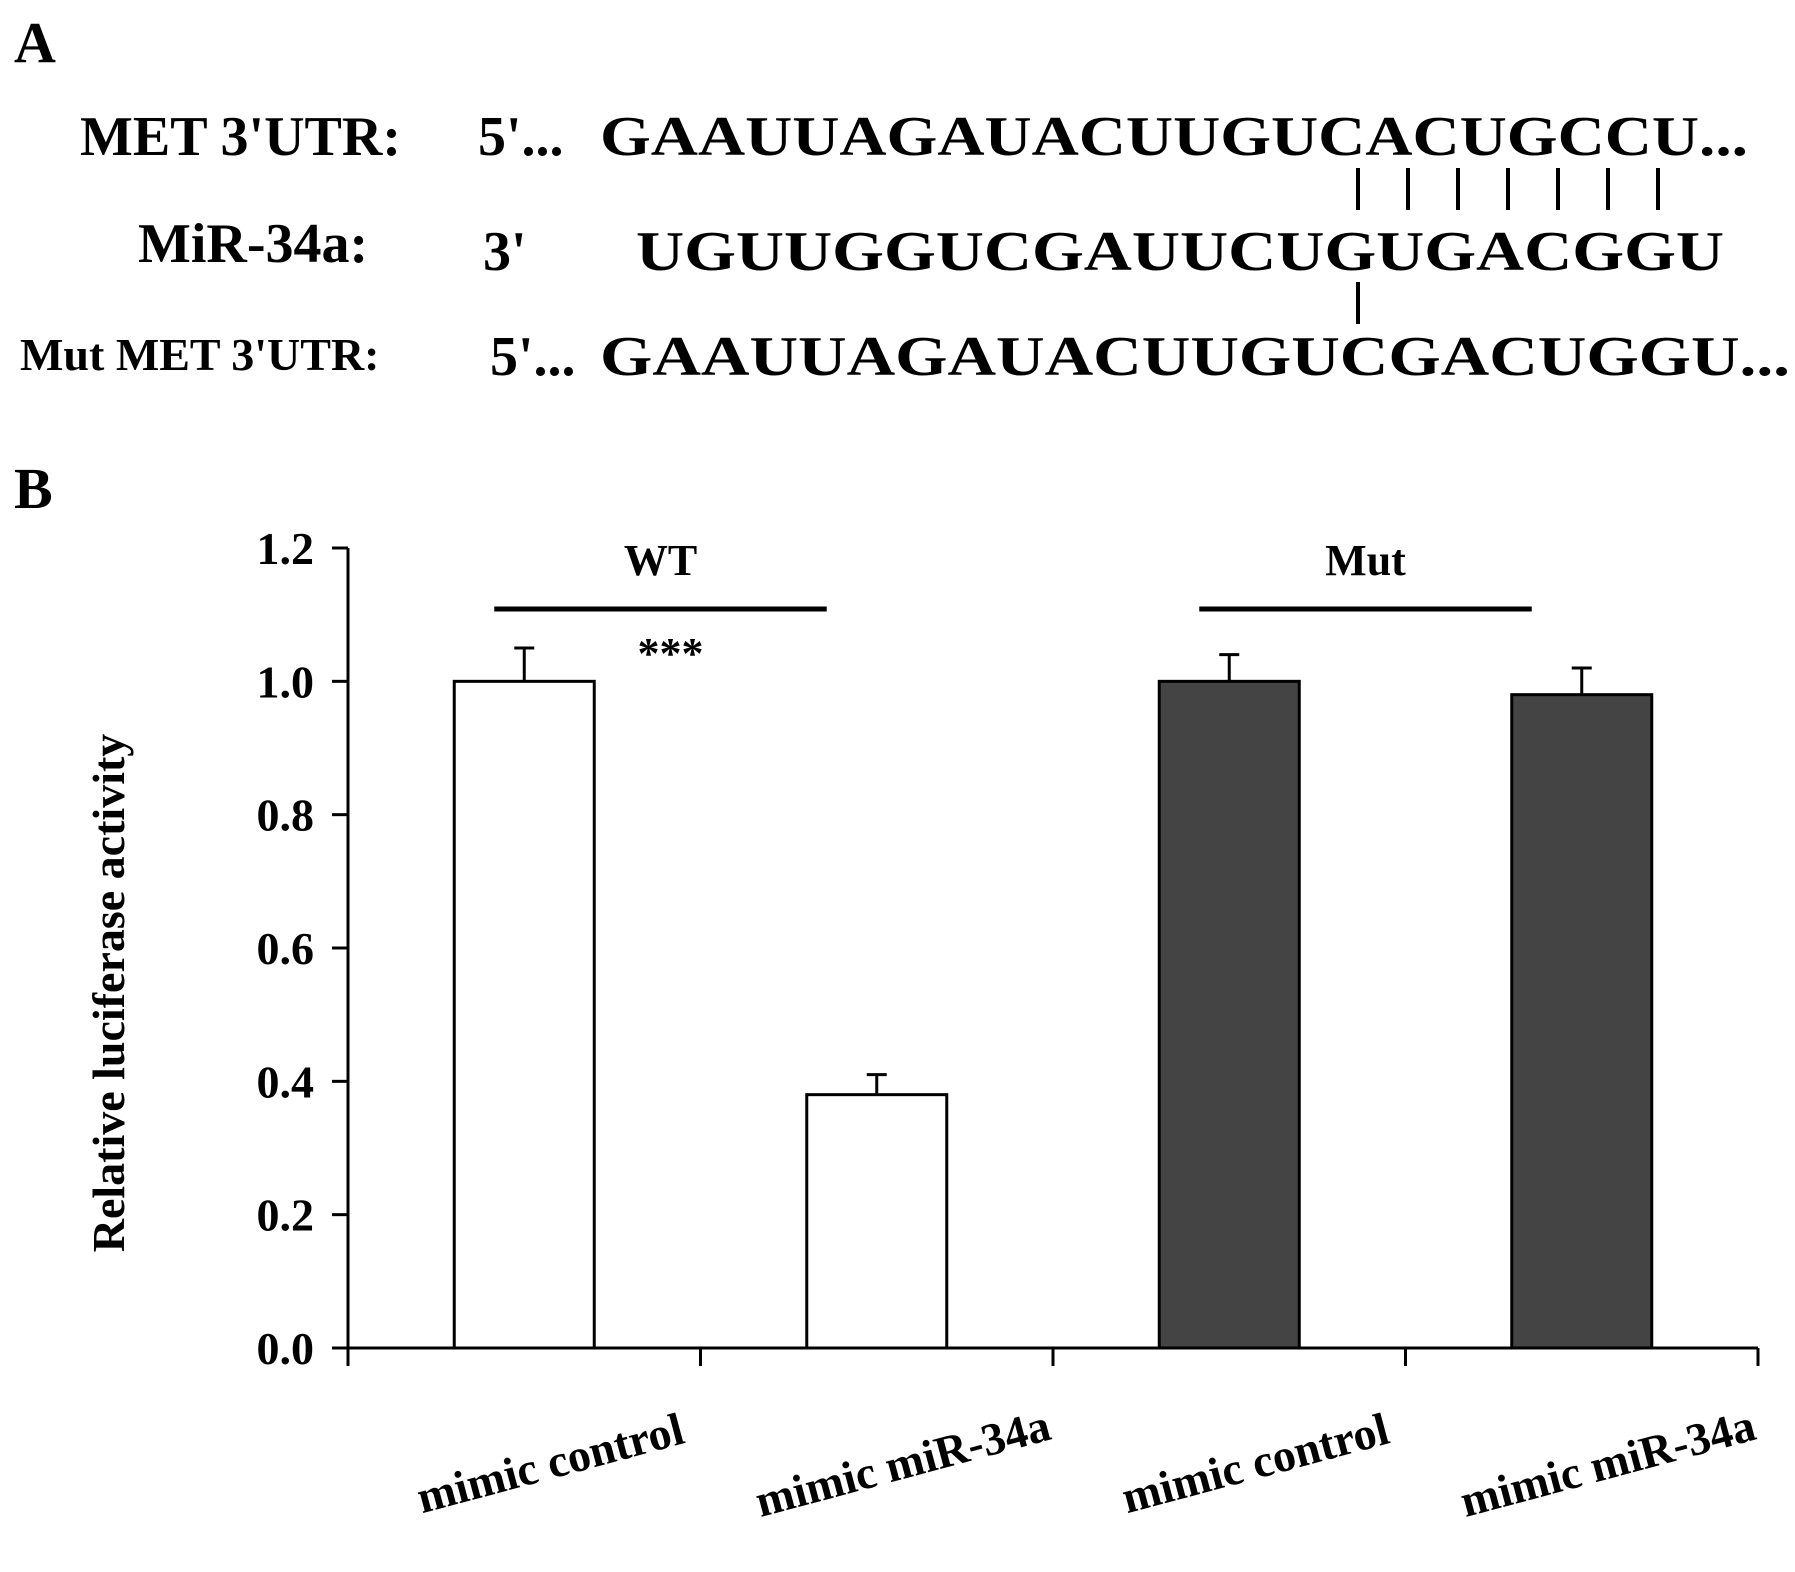 The width and height of the screenshot is (1795, 1572). I want to click on mut-utr-name: Mut MET 3'UTR:, so click(200, 354).